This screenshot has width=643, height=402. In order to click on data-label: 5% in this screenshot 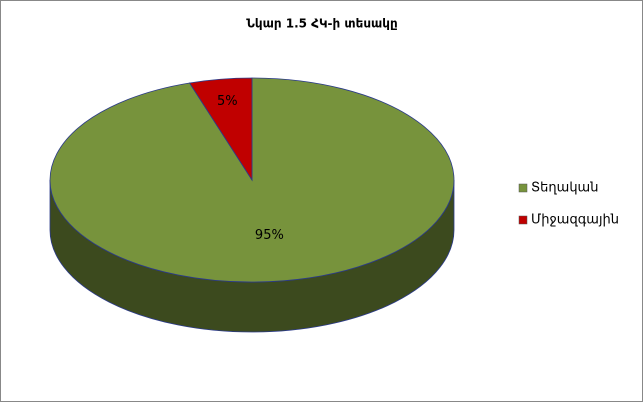, I will do `click(227, 101)`.